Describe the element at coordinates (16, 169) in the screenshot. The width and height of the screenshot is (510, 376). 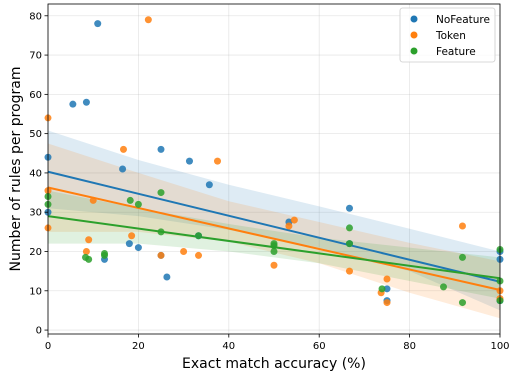
I see `y-axis-label: Number of rules per program` at that location.